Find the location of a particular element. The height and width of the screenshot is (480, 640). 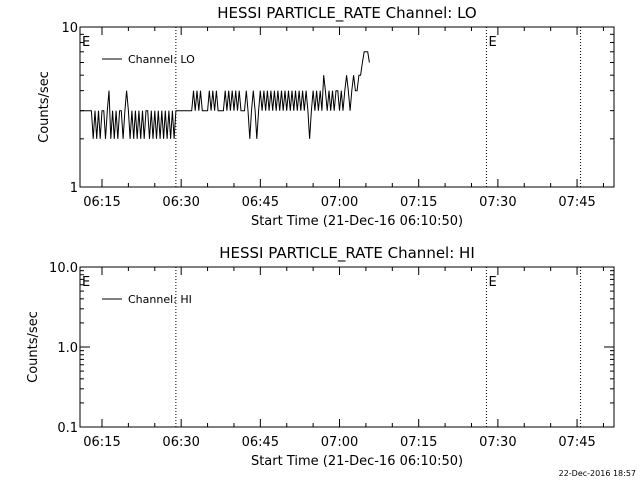

date-stamp: 22-Dec-2016 18:57 is located at coordinates (597, 473).